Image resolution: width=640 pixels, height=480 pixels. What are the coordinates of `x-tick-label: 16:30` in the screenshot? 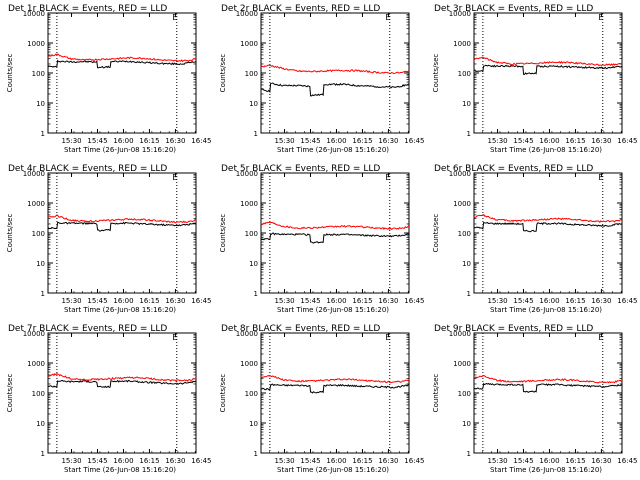 It's located at (175, 301).